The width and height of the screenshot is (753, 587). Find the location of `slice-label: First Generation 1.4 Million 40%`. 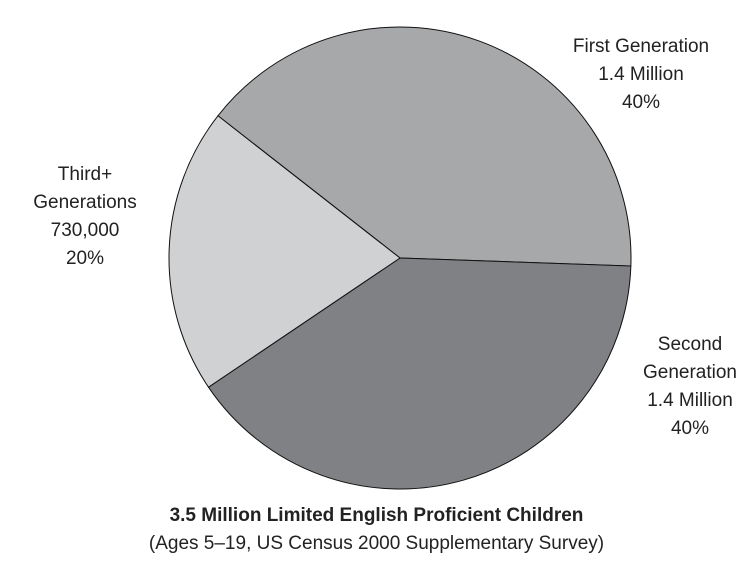

slice-label: First Generation 1.4 Million 40% is located at coordinates (641, 75).